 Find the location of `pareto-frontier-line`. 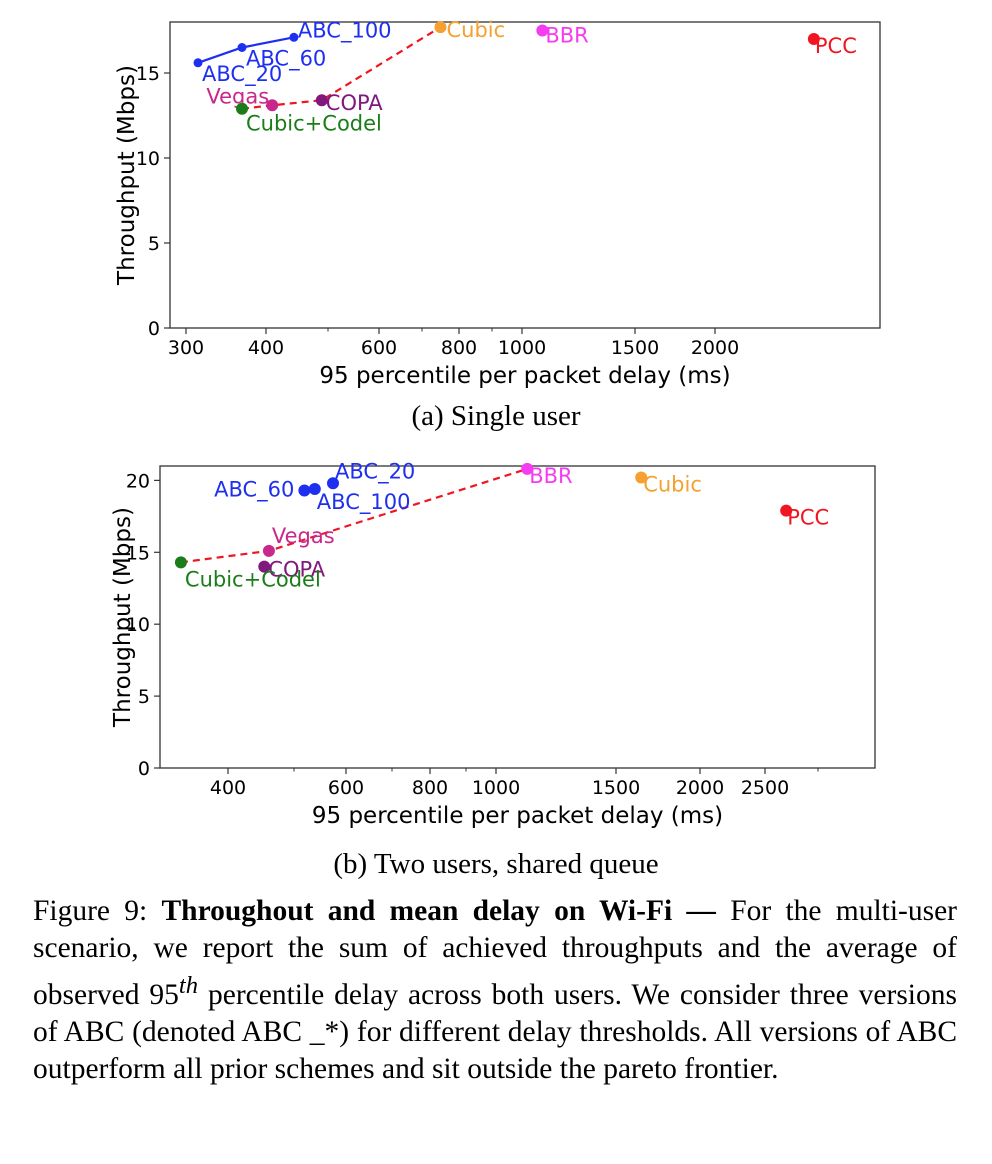

pareto-frontier-line is located at coordinates (341, 68).